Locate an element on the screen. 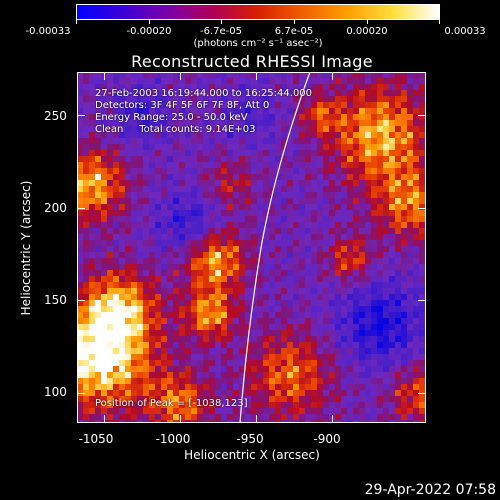 This screenshot has height=500, width=500. info-clean-counts: Clean Total counts: 9.14E+03 is located at coordinates (175, 129).